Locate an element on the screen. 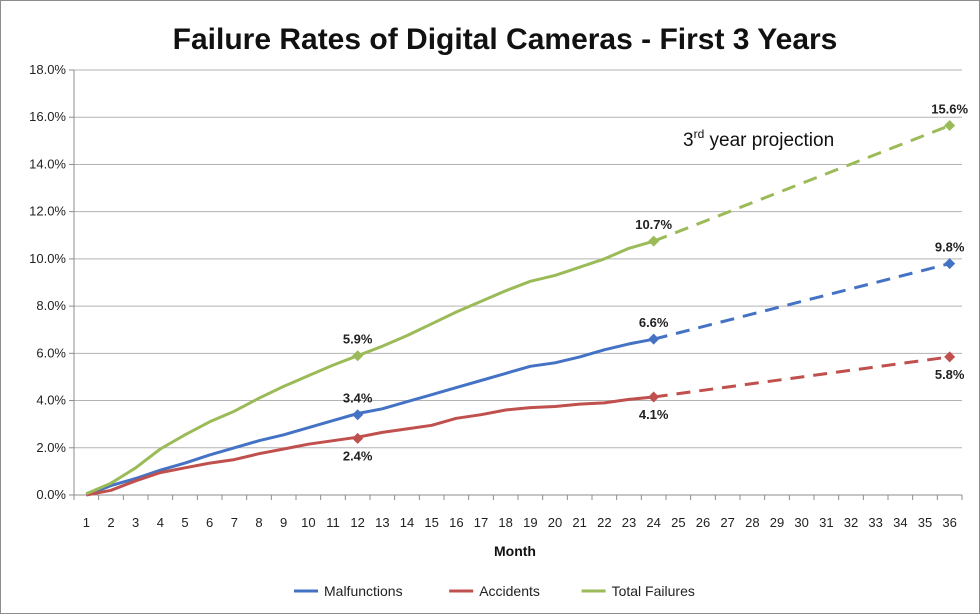  x-tick-label: 9 is located at coordinates (283, 522).